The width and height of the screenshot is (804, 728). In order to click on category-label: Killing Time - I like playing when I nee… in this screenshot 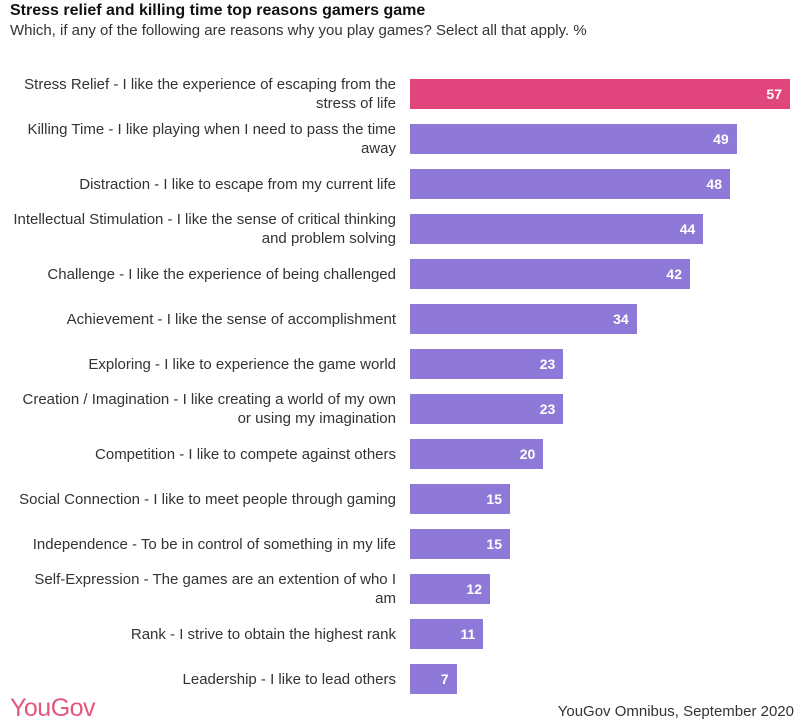, I will do `click(211, 139)`.